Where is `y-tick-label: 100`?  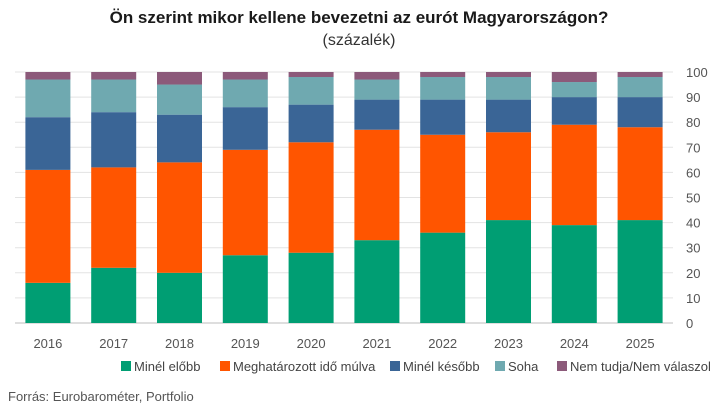 y-tick-label: 100 is located at coordinates (697, 72).